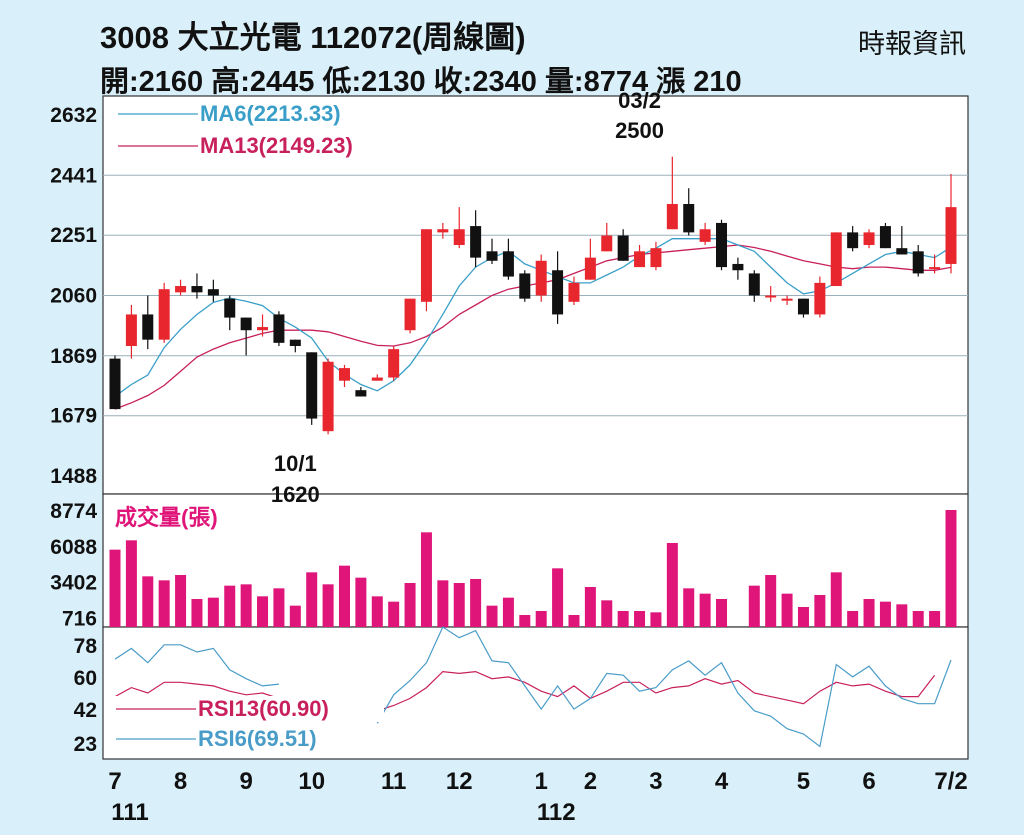 The width and height of the screenshot is (1024, 835). Describe the element at coordinates (114, 781) in the screenshot. I see `month-label: 7` at that location.